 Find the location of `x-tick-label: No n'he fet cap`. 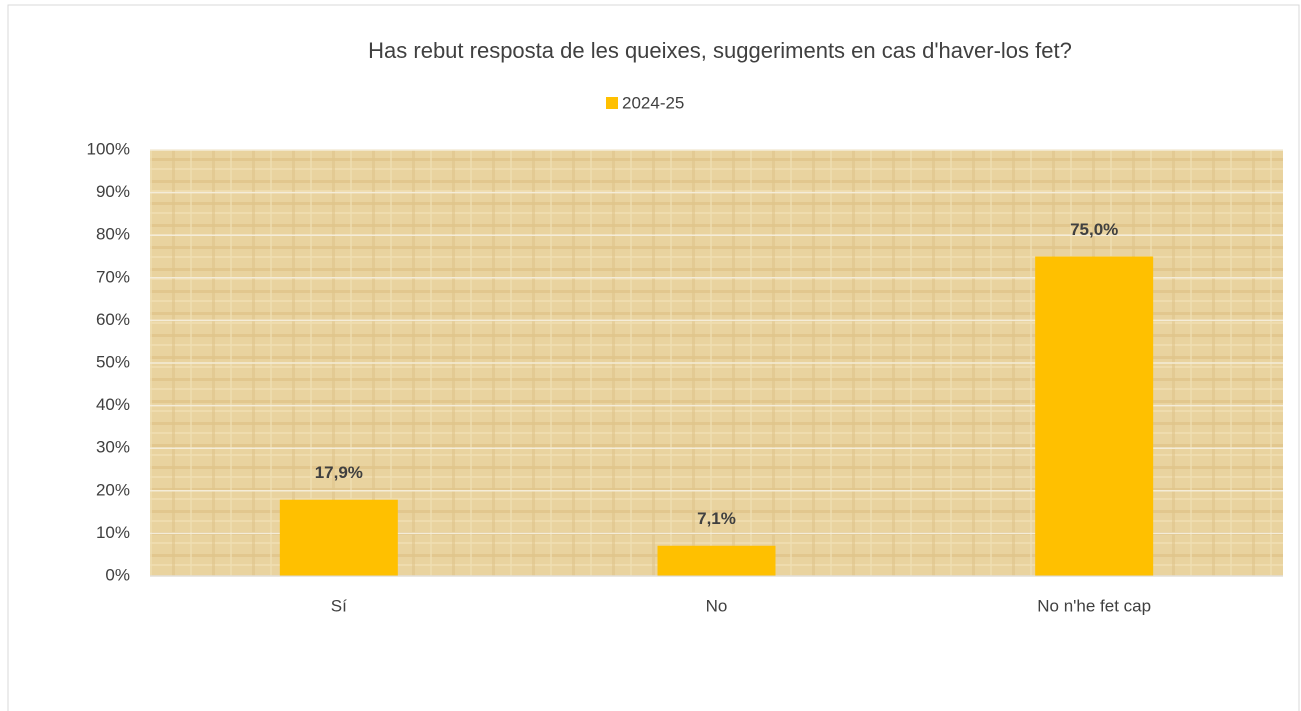

x-tick-label: No n'he fet cap is located at coordinates (1094, 605).